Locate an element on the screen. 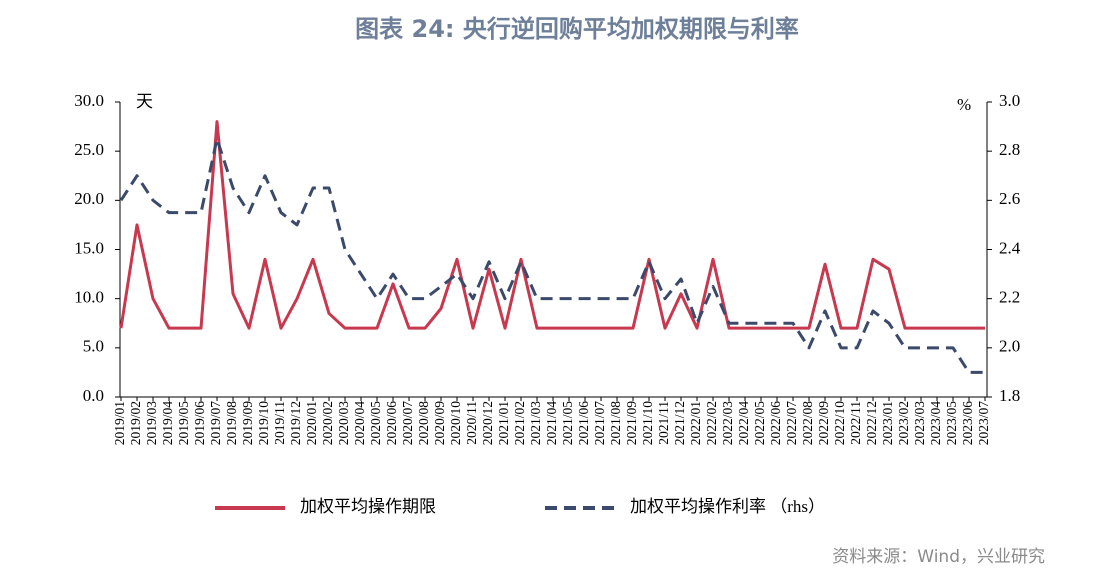  x-tick-label: 2021/02 is located at coordinates (519, 423).